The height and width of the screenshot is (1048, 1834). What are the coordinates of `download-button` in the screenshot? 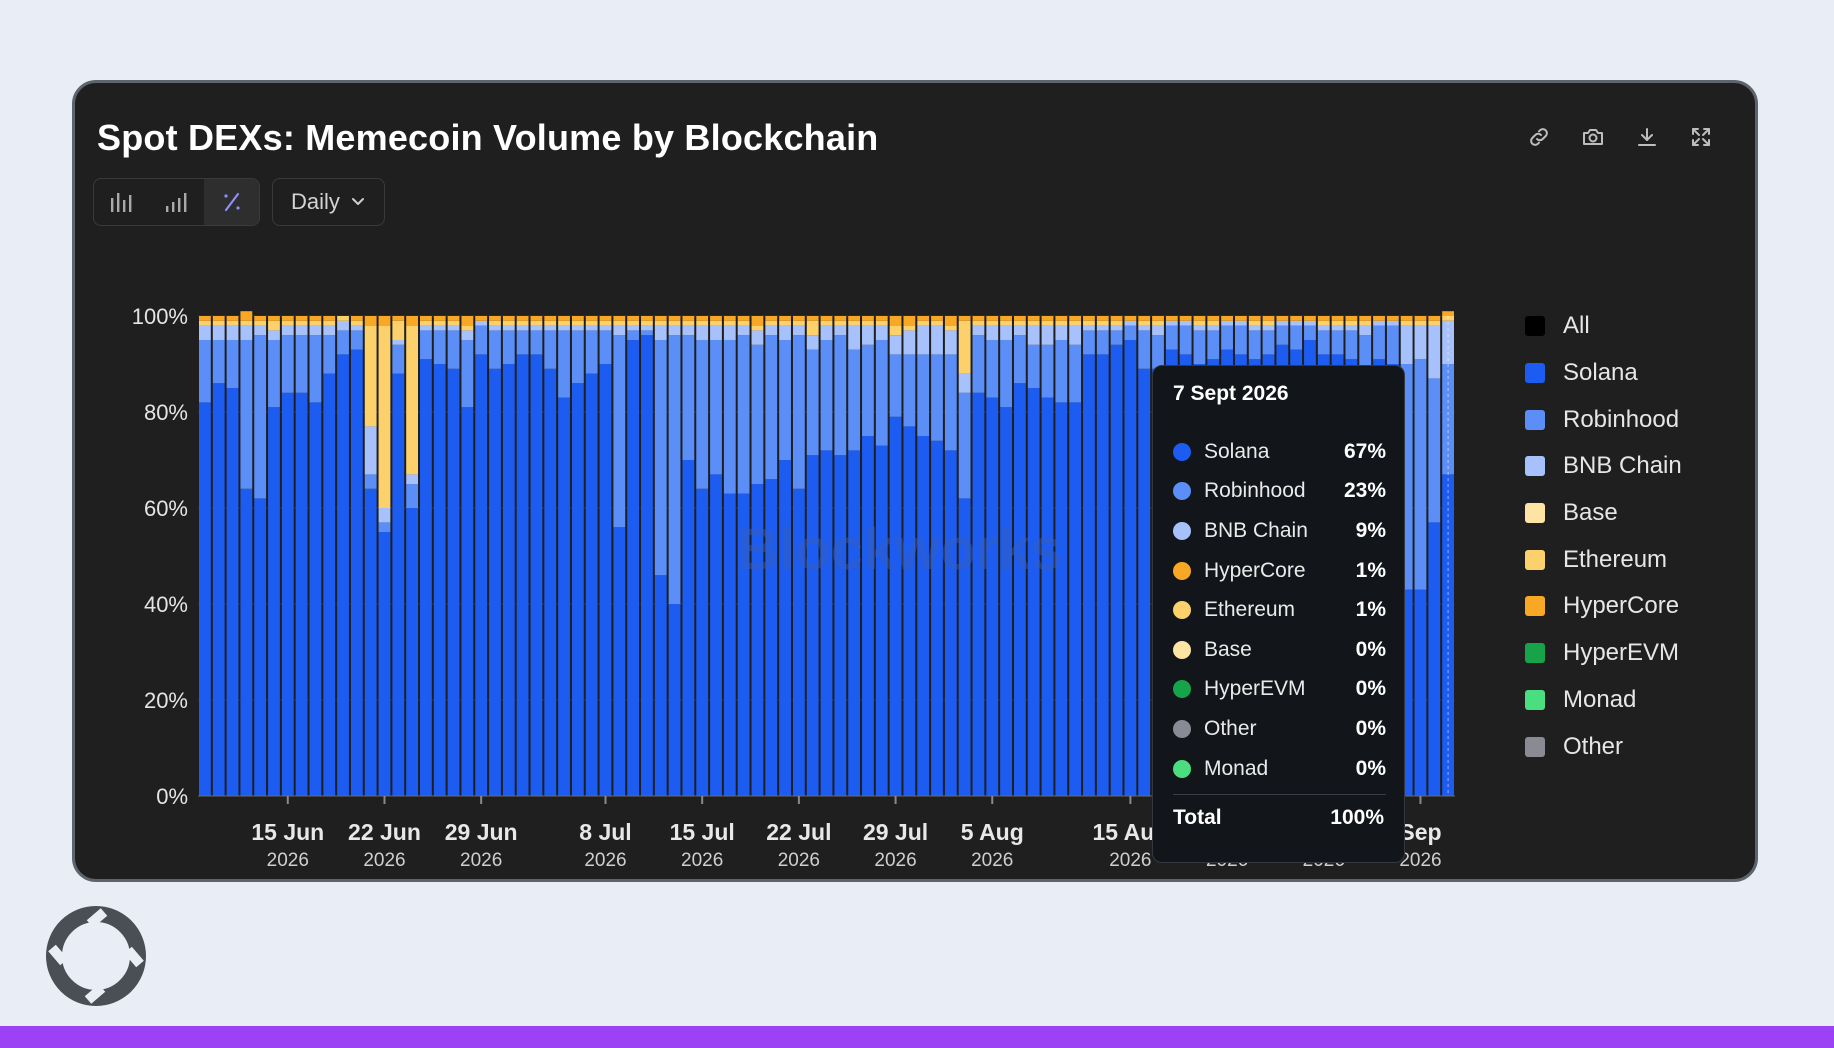 It's located at (1647, 137).